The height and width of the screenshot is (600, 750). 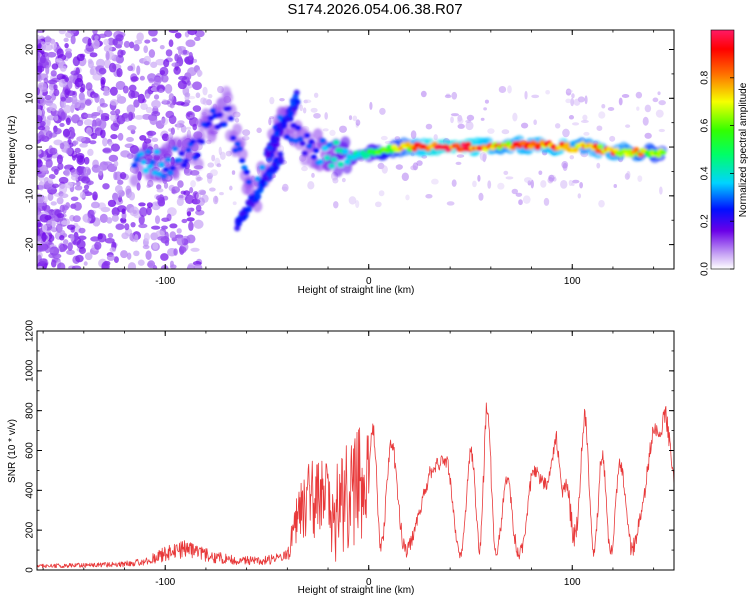 I want to click on lobe-blob, so click(x=269, y=174).